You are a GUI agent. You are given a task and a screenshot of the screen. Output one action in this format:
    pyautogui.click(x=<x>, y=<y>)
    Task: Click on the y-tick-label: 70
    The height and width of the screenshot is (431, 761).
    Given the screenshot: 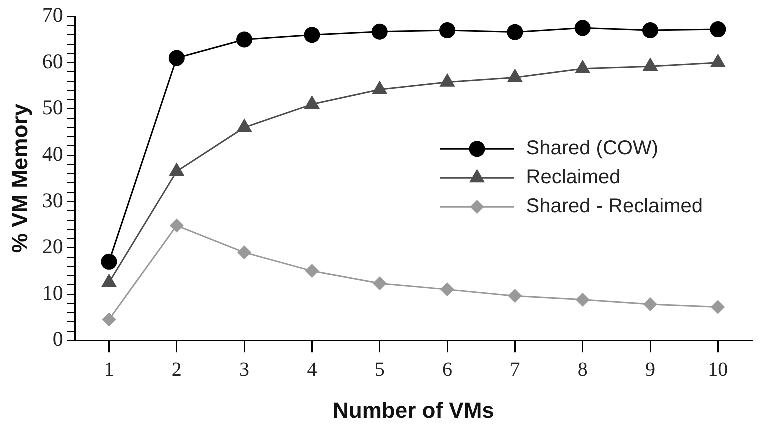 What is the action you would take?
    pyautogui.click(x=53, y=15)
    